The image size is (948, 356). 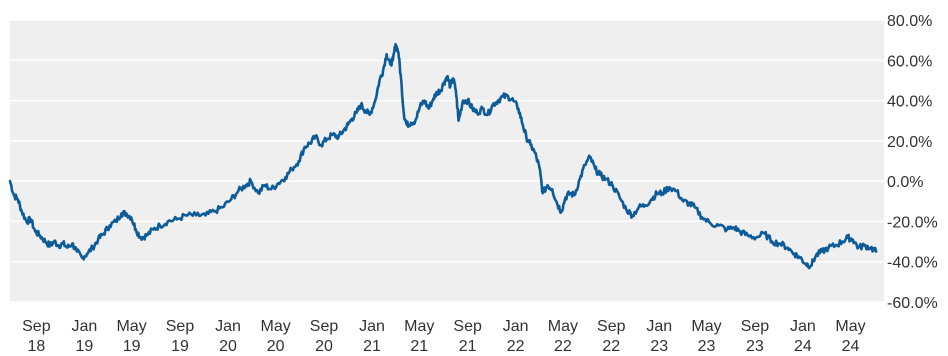 What do you see at coordinates (611, 336) in the screenshot?
I see `x-tick-label: Sep 22` at bounding box center [611, 336].